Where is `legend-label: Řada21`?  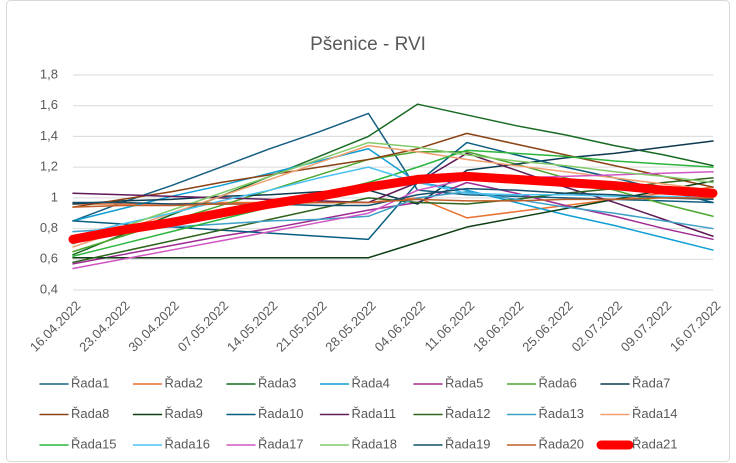
legend-label: Řada21 is located at coordinates (655, 443).